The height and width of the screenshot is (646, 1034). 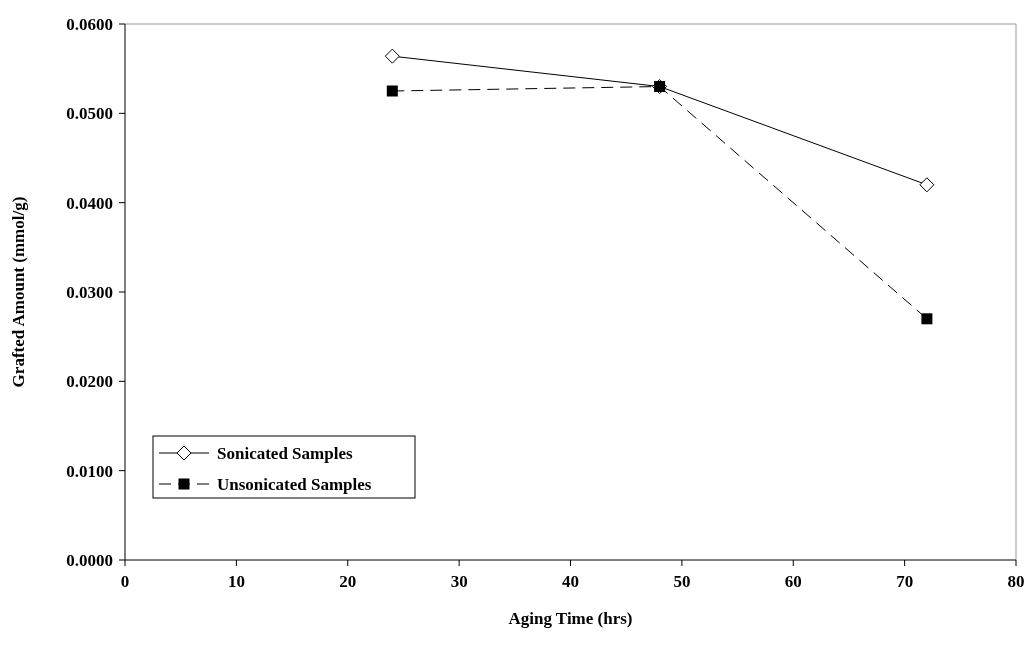 What do you see at coordinates (905, 581) in the screenshot?
I see `x-tick-label: 70` at bounding box center [905, 581].